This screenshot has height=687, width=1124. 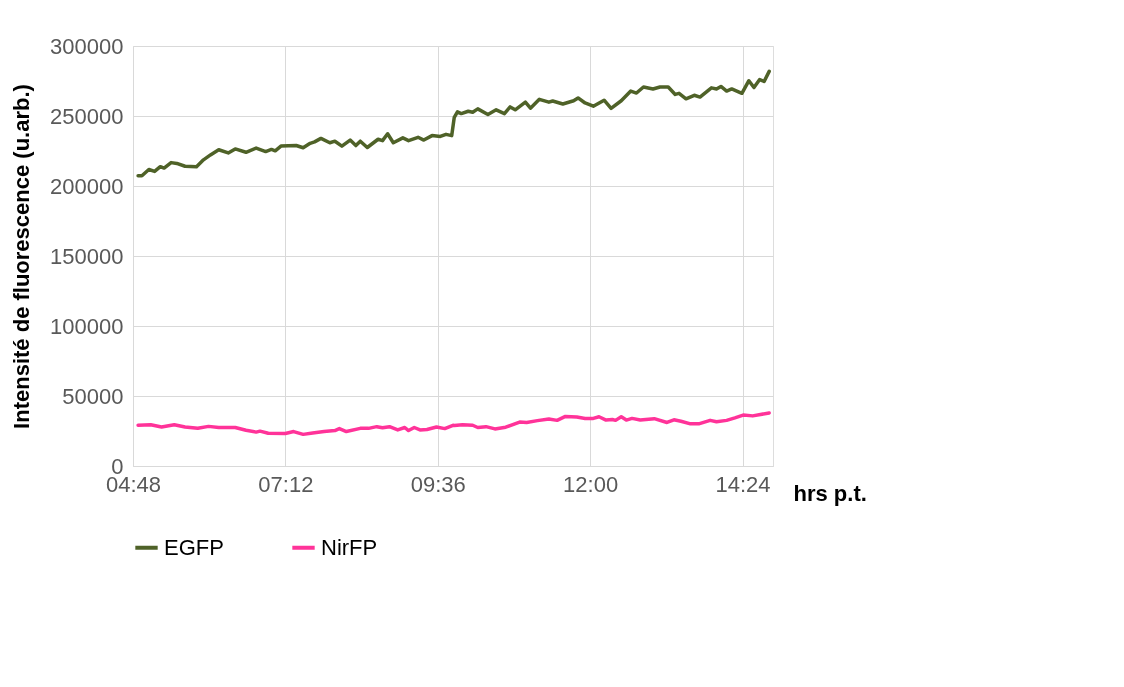 What do you see at coordinates (87, 326) in the screenshot?
I see `y-tick-label: 100000` at bounding box center [87, 326].